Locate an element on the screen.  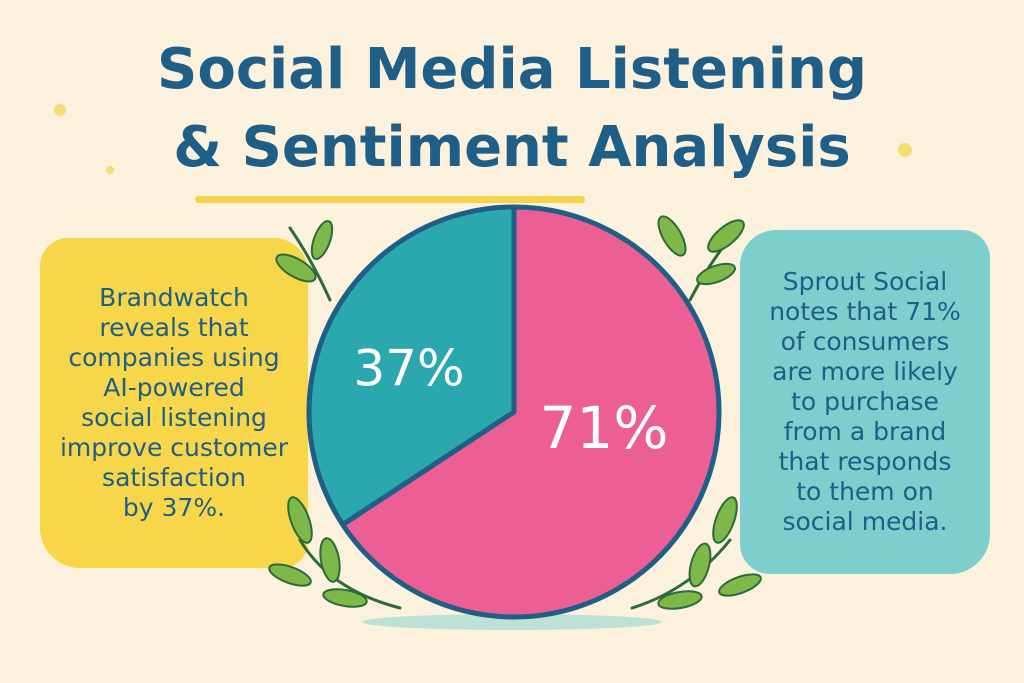
callout-line: companies using is located at coordinates (174, 357).